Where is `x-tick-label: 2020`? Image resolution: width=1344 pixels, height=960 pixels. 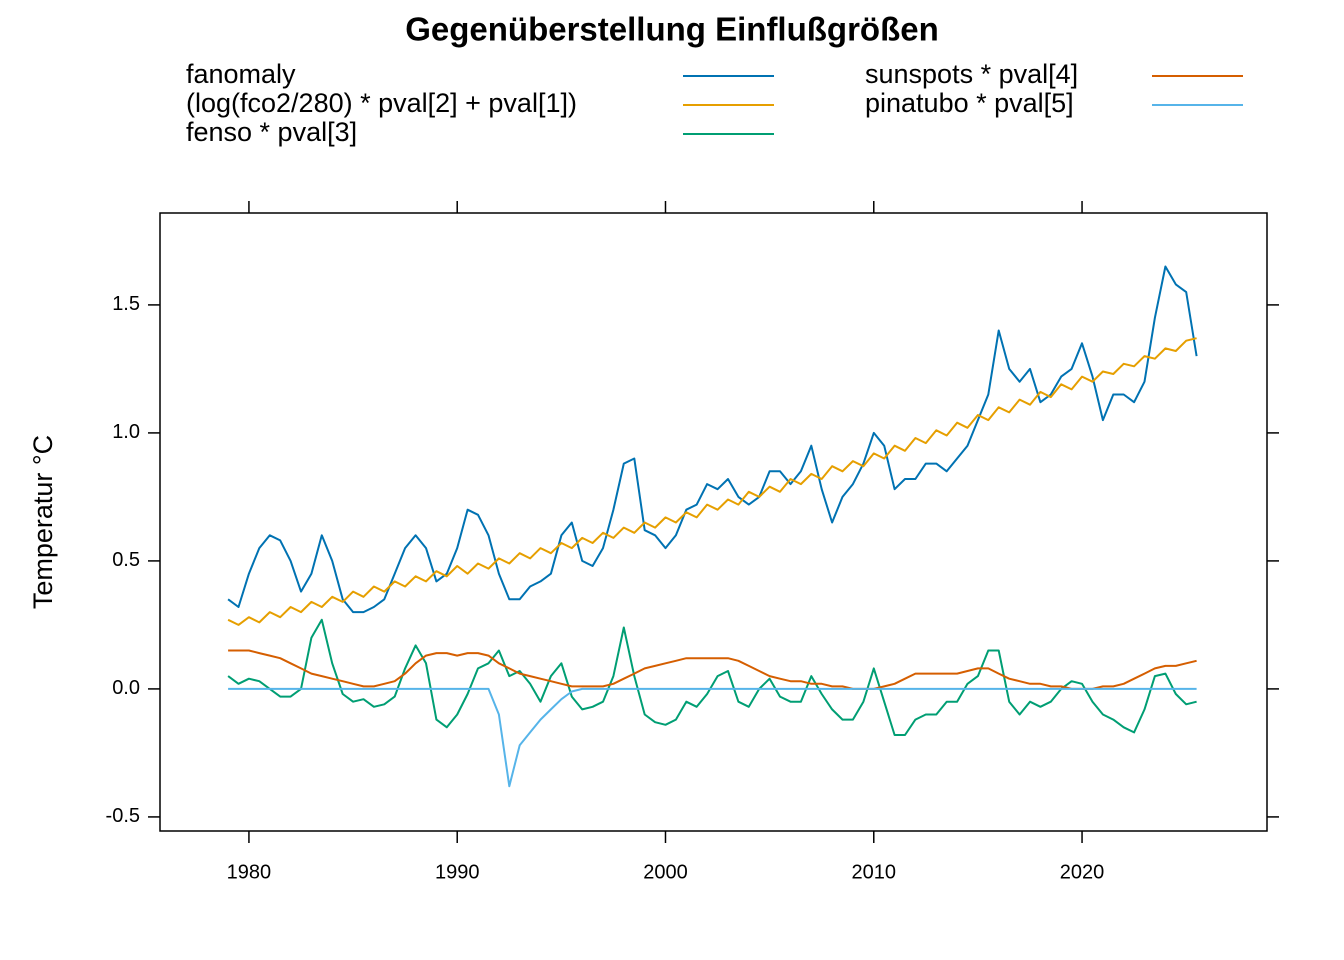 x-tick-label: 2020 is located at coordinates (1082, 872).